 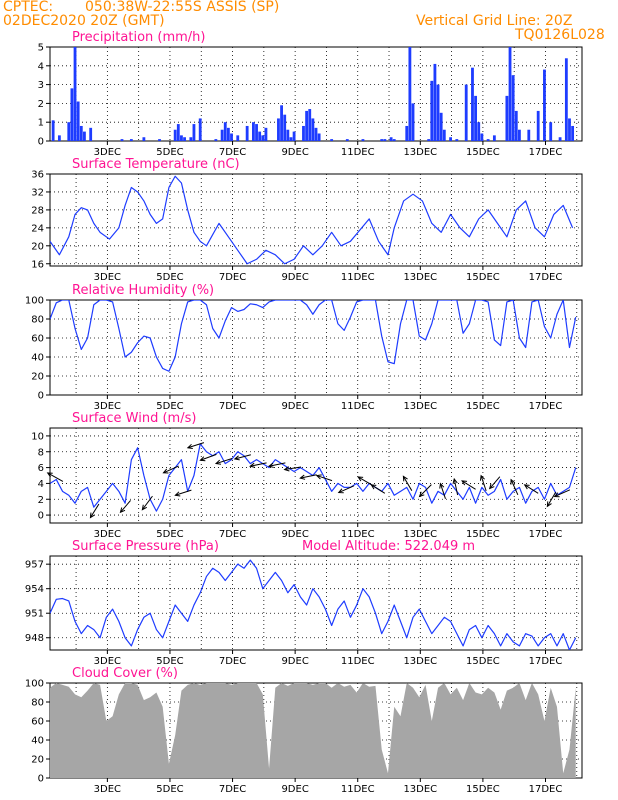 What do you see at coordinates (312, 220) in the screenshot?
I see `temp-line` at bounding box center [312, 220].